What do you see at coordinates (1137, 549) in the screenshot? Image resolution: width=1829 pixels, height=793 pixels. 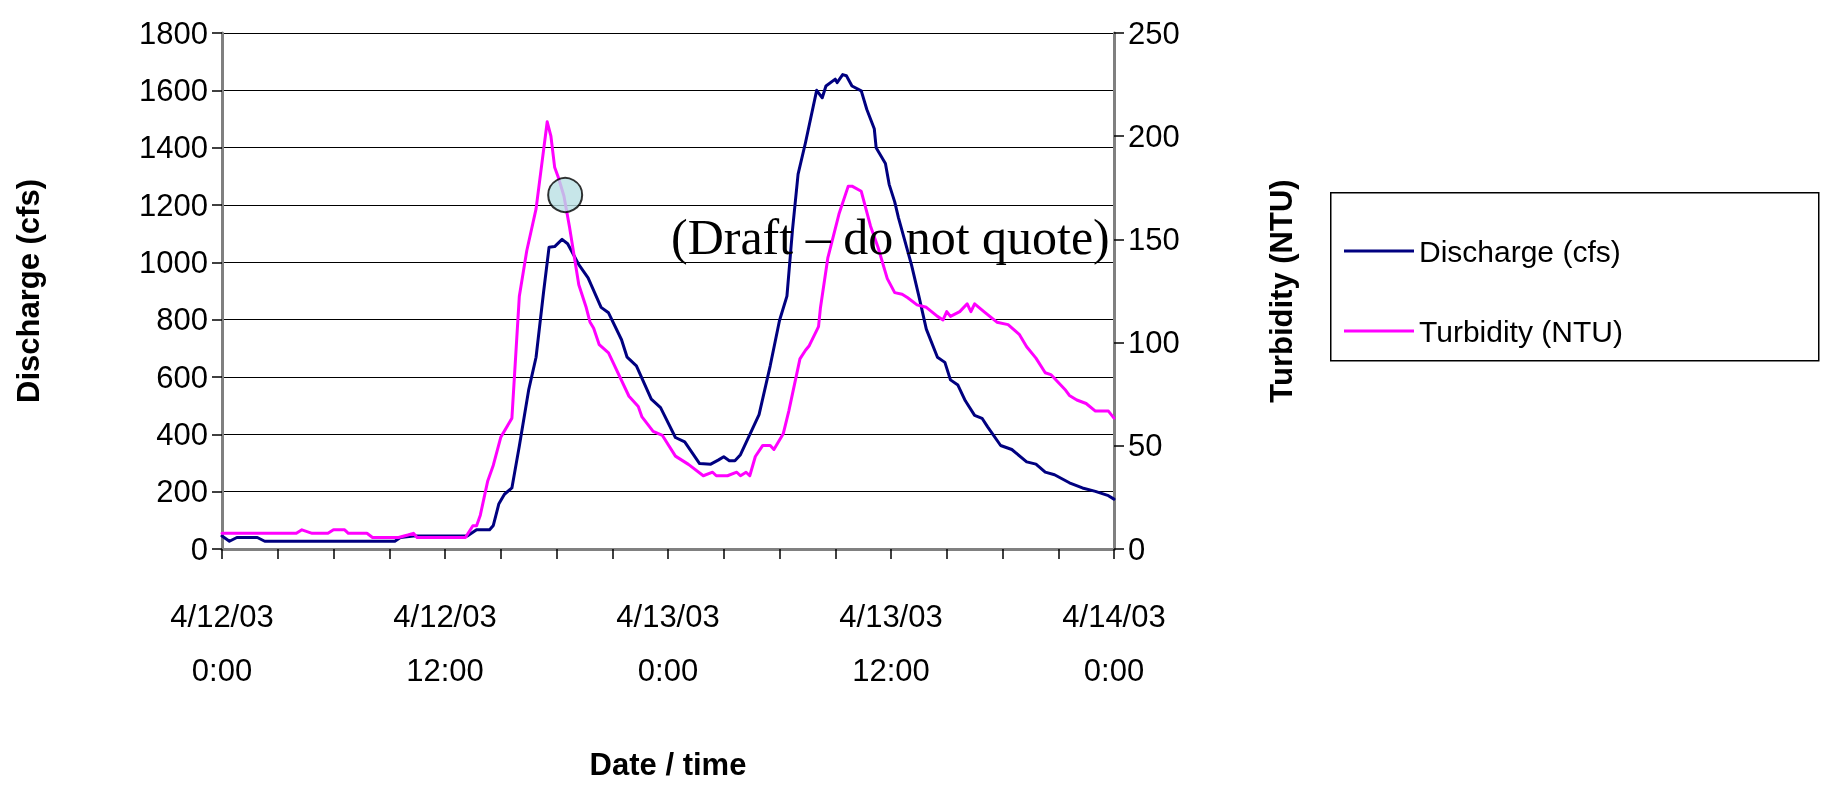 I see `y2-tick-label: 0` at bounding box center [1137, 549].